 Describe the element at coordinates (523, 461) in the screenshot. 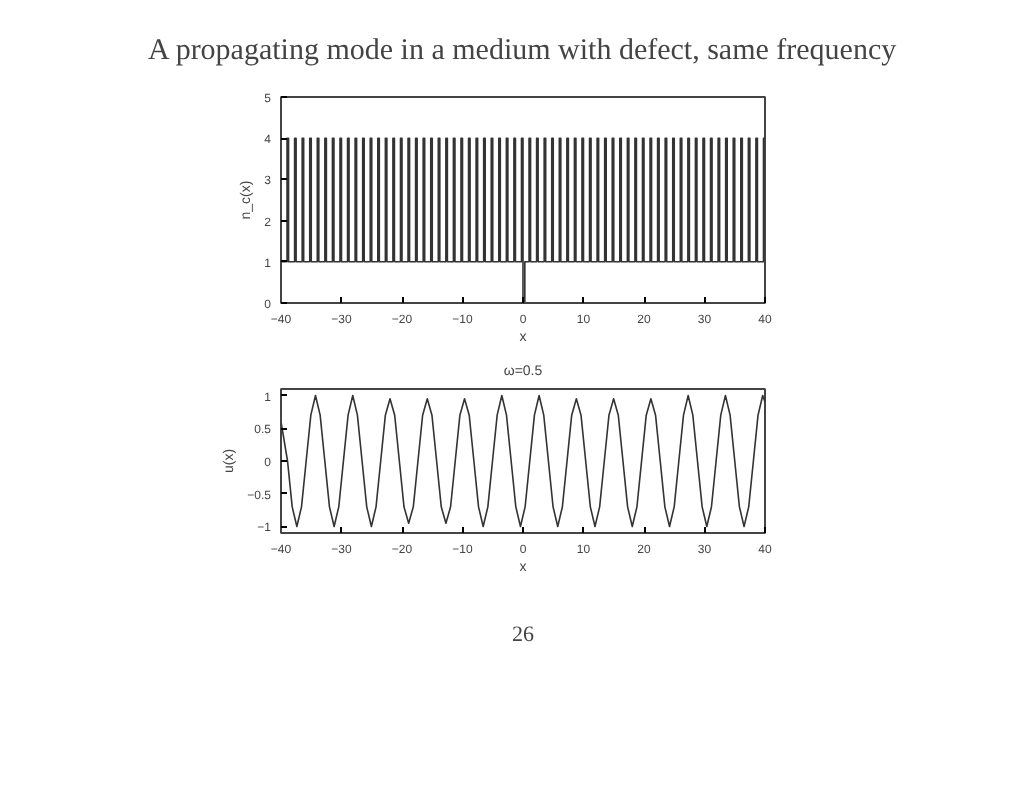

I see `line-series` at that location.